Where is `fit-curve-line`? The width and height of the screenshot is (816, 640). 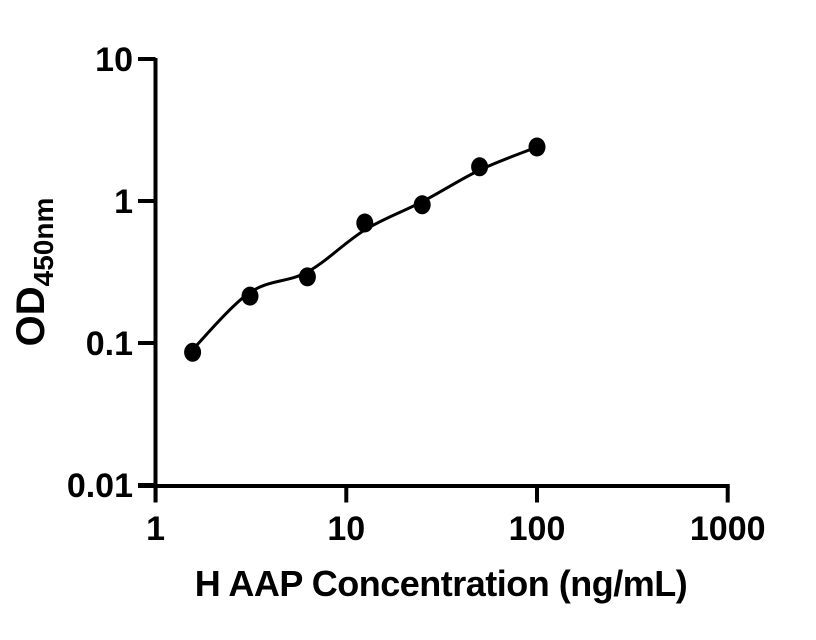 fit-curve-line is located at coordinates (365, 248).